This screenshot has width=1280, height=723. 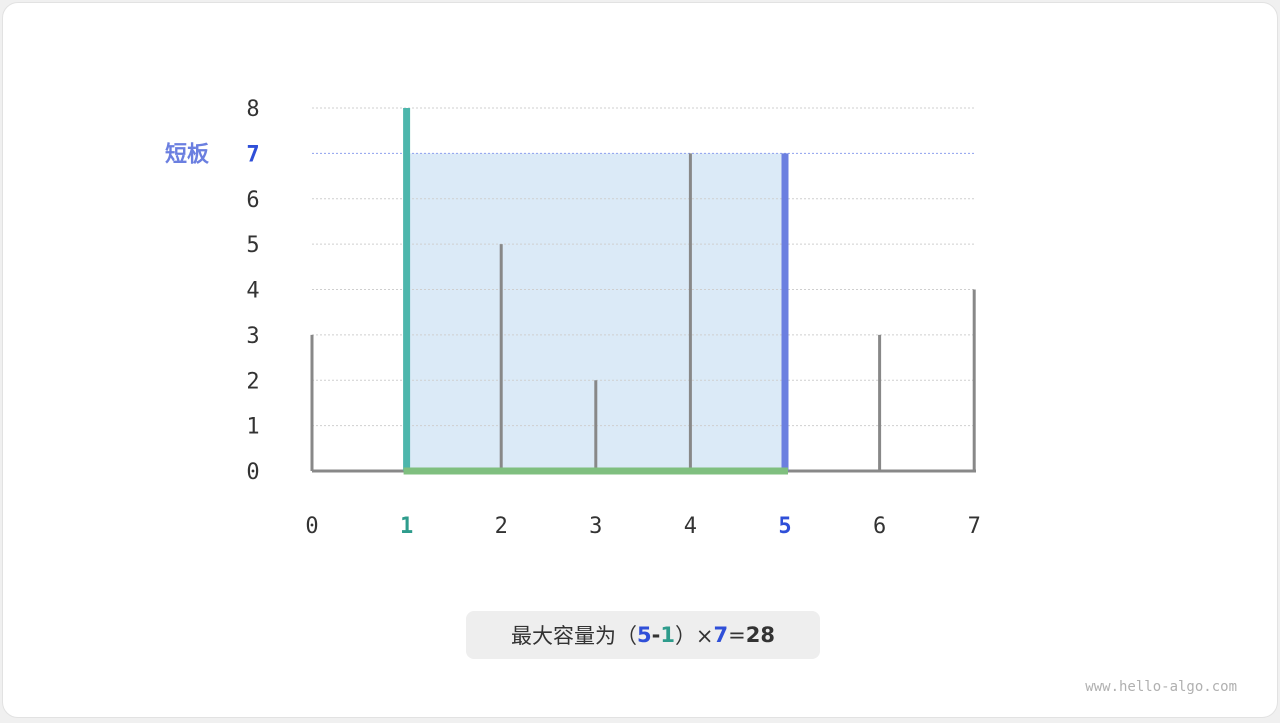 What do you see at coordinates (694, 636) in the screenshot?
I see `caption-times: ）×` at bounding box center [694, 636].